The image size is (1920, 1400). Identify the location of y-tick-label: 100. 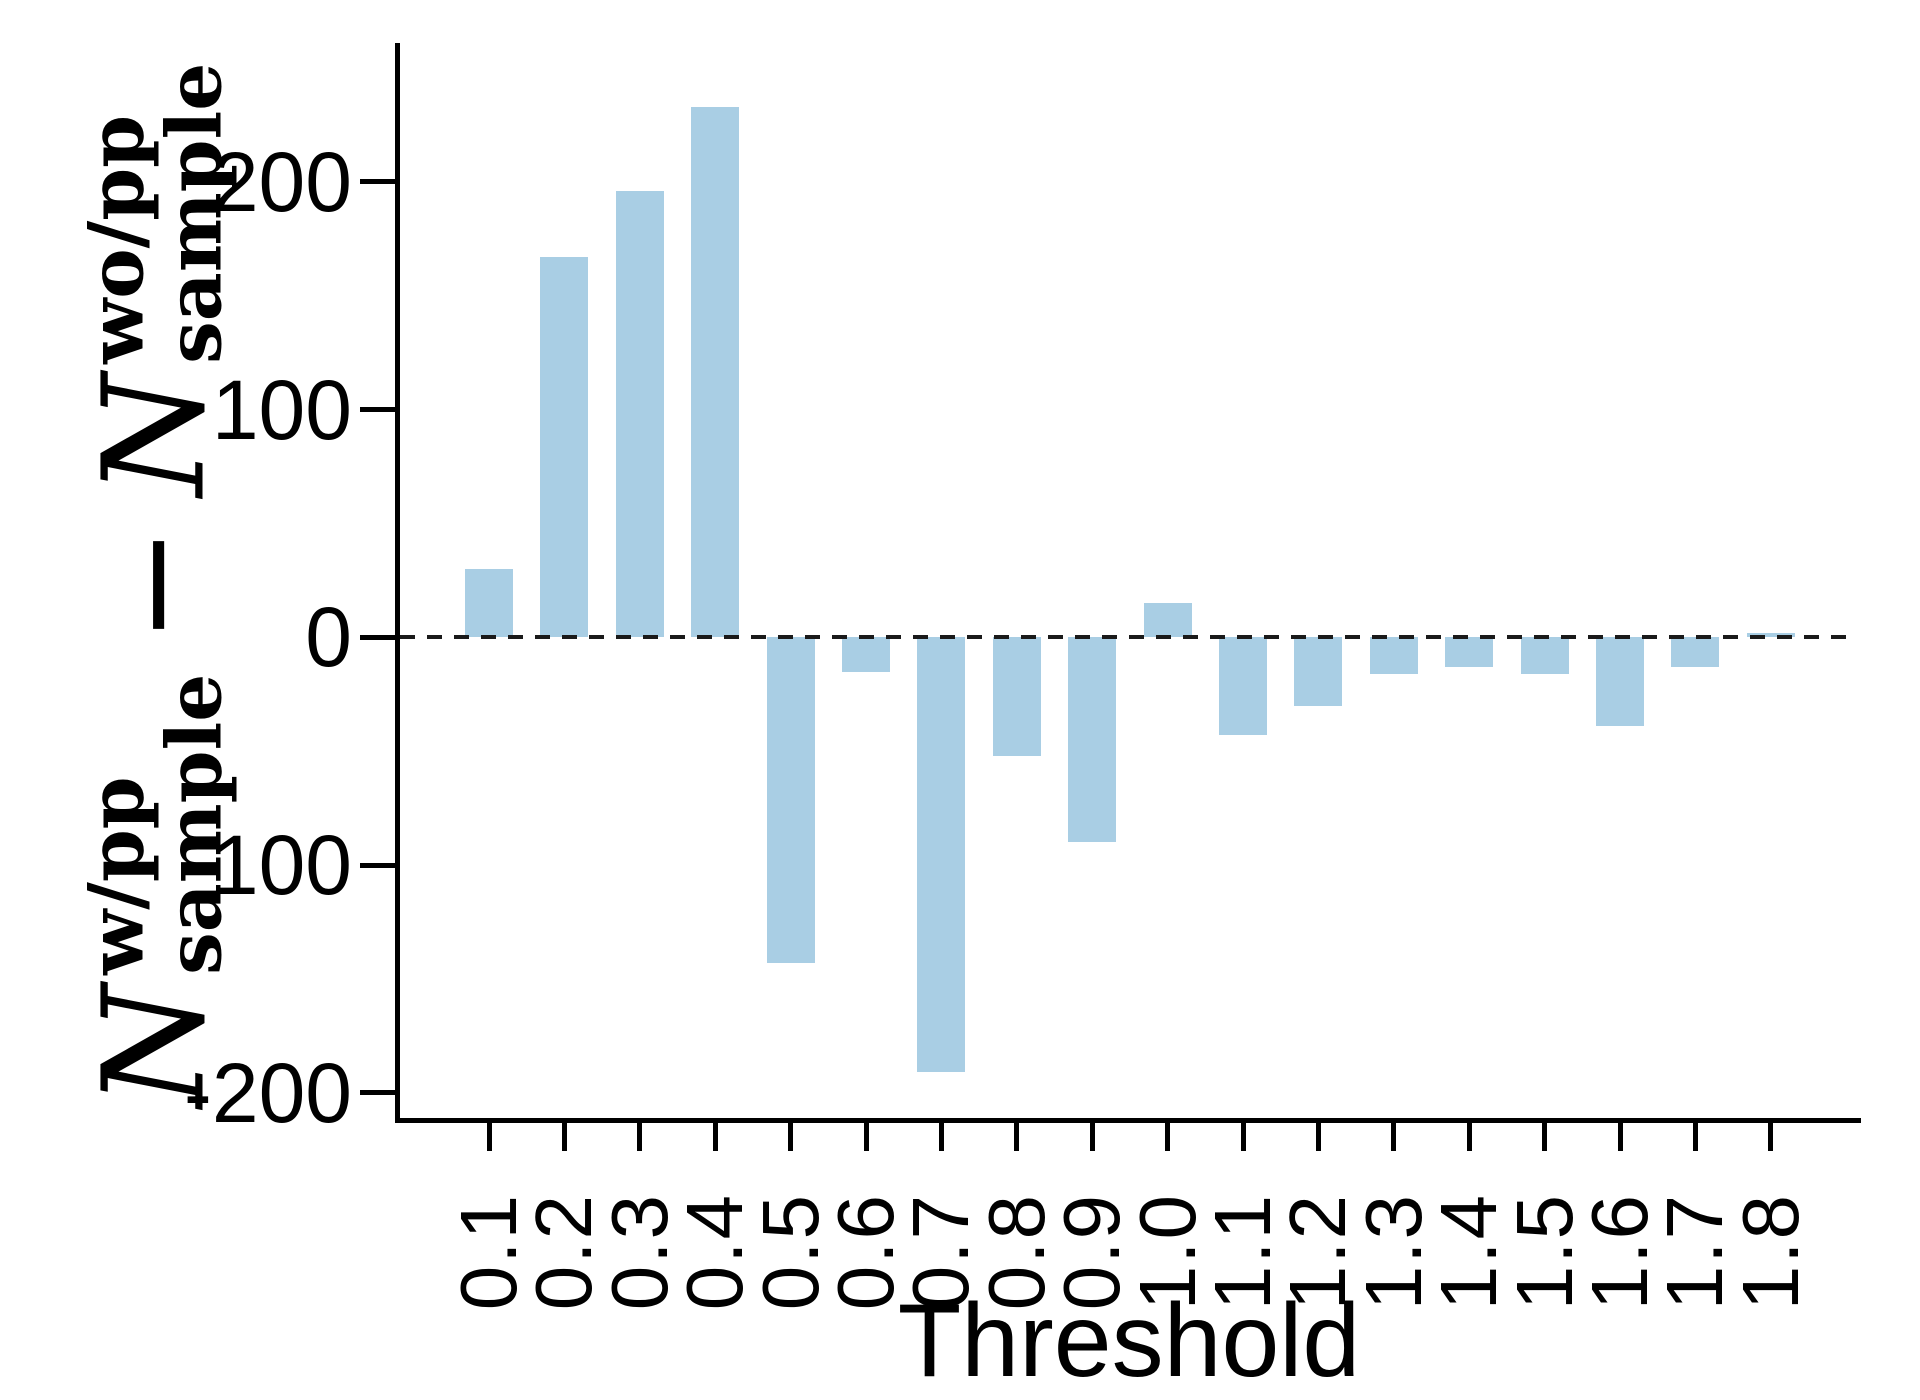
(281, 409).